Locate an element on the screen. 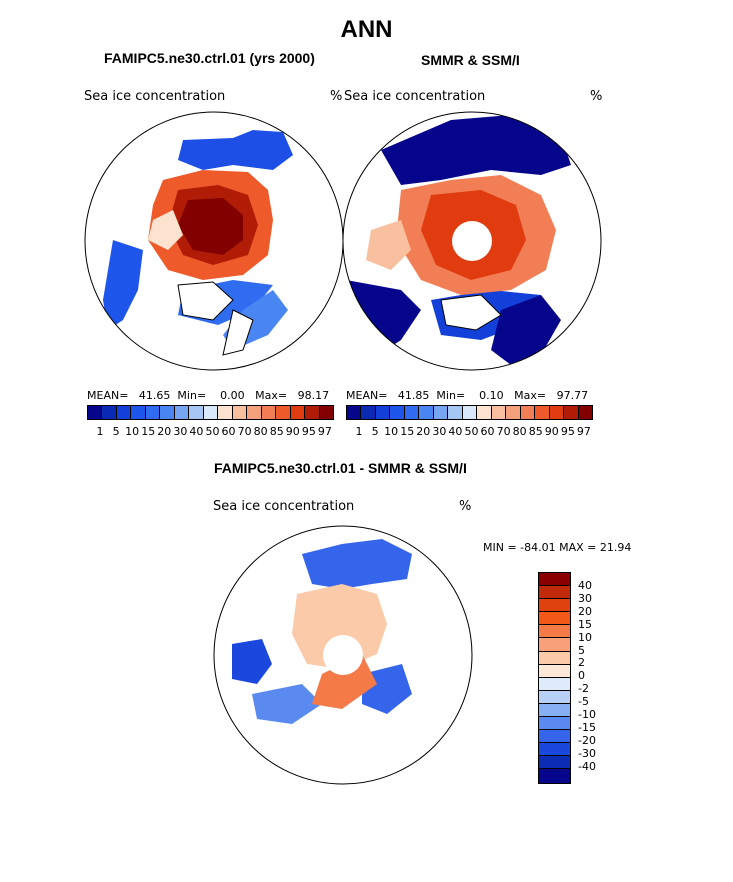  diff-pole-hole is located at coordinates (343, 655).